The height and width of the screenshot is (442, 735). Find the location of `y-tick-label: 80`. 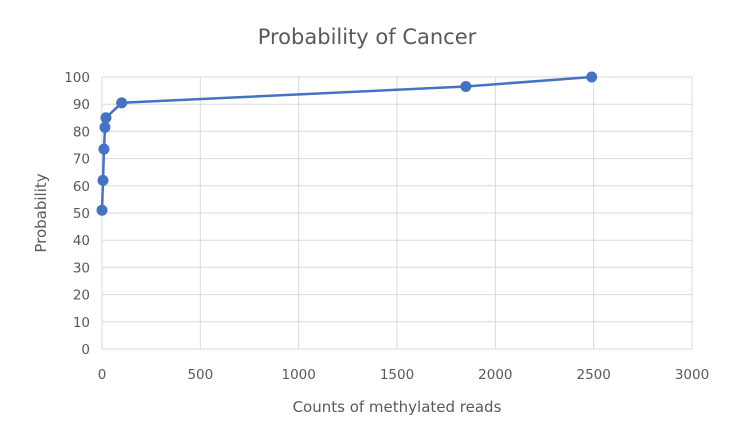

y-tick-label: 80 is located at coordinates (81, 132).